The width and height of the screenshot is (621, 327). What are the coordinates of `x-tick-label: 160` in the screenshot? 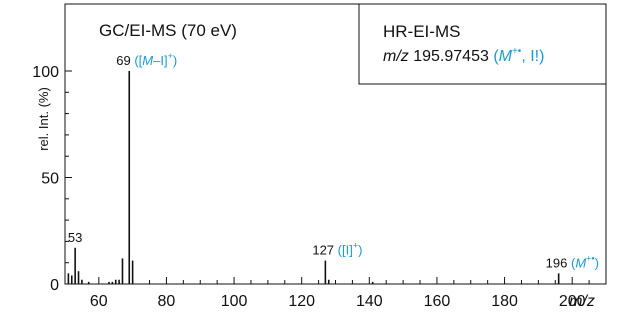 It's located at (437, 301).